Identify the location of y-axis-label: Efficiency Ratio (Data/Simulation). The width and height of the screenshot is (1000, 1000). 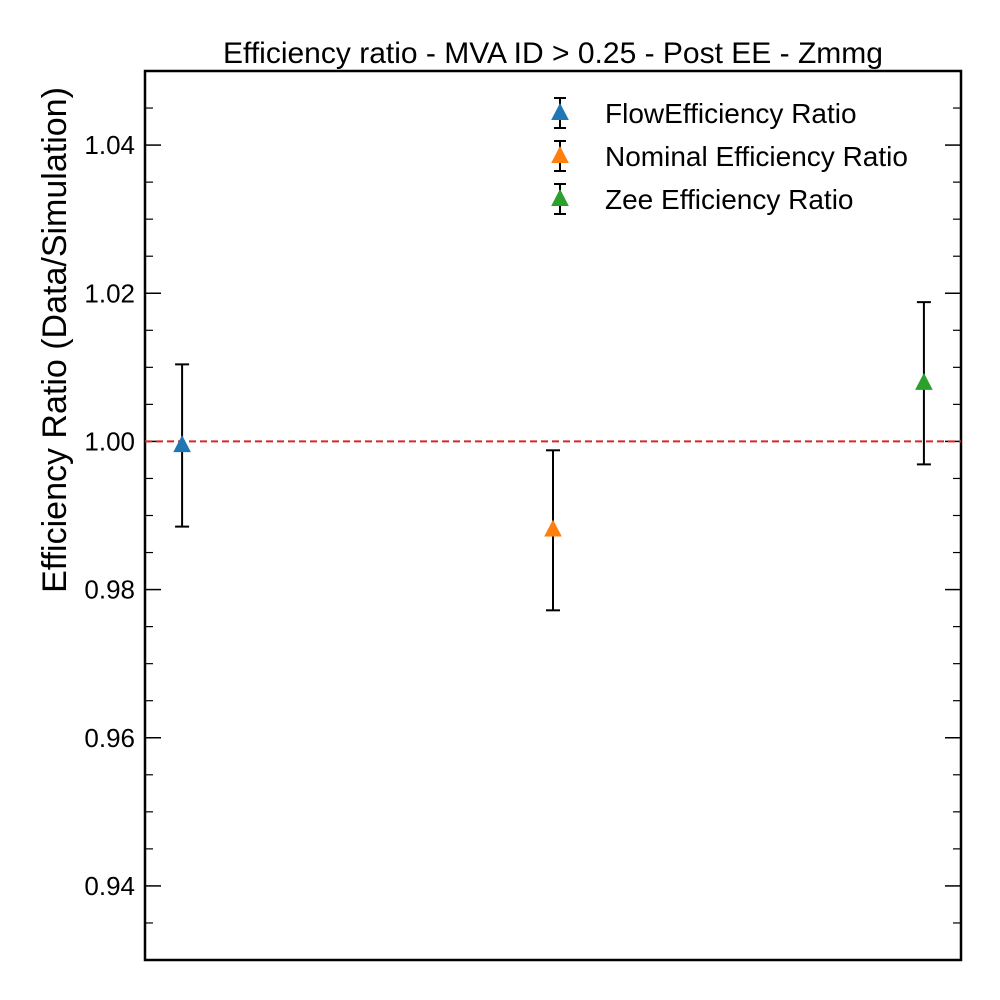
(55, 340).